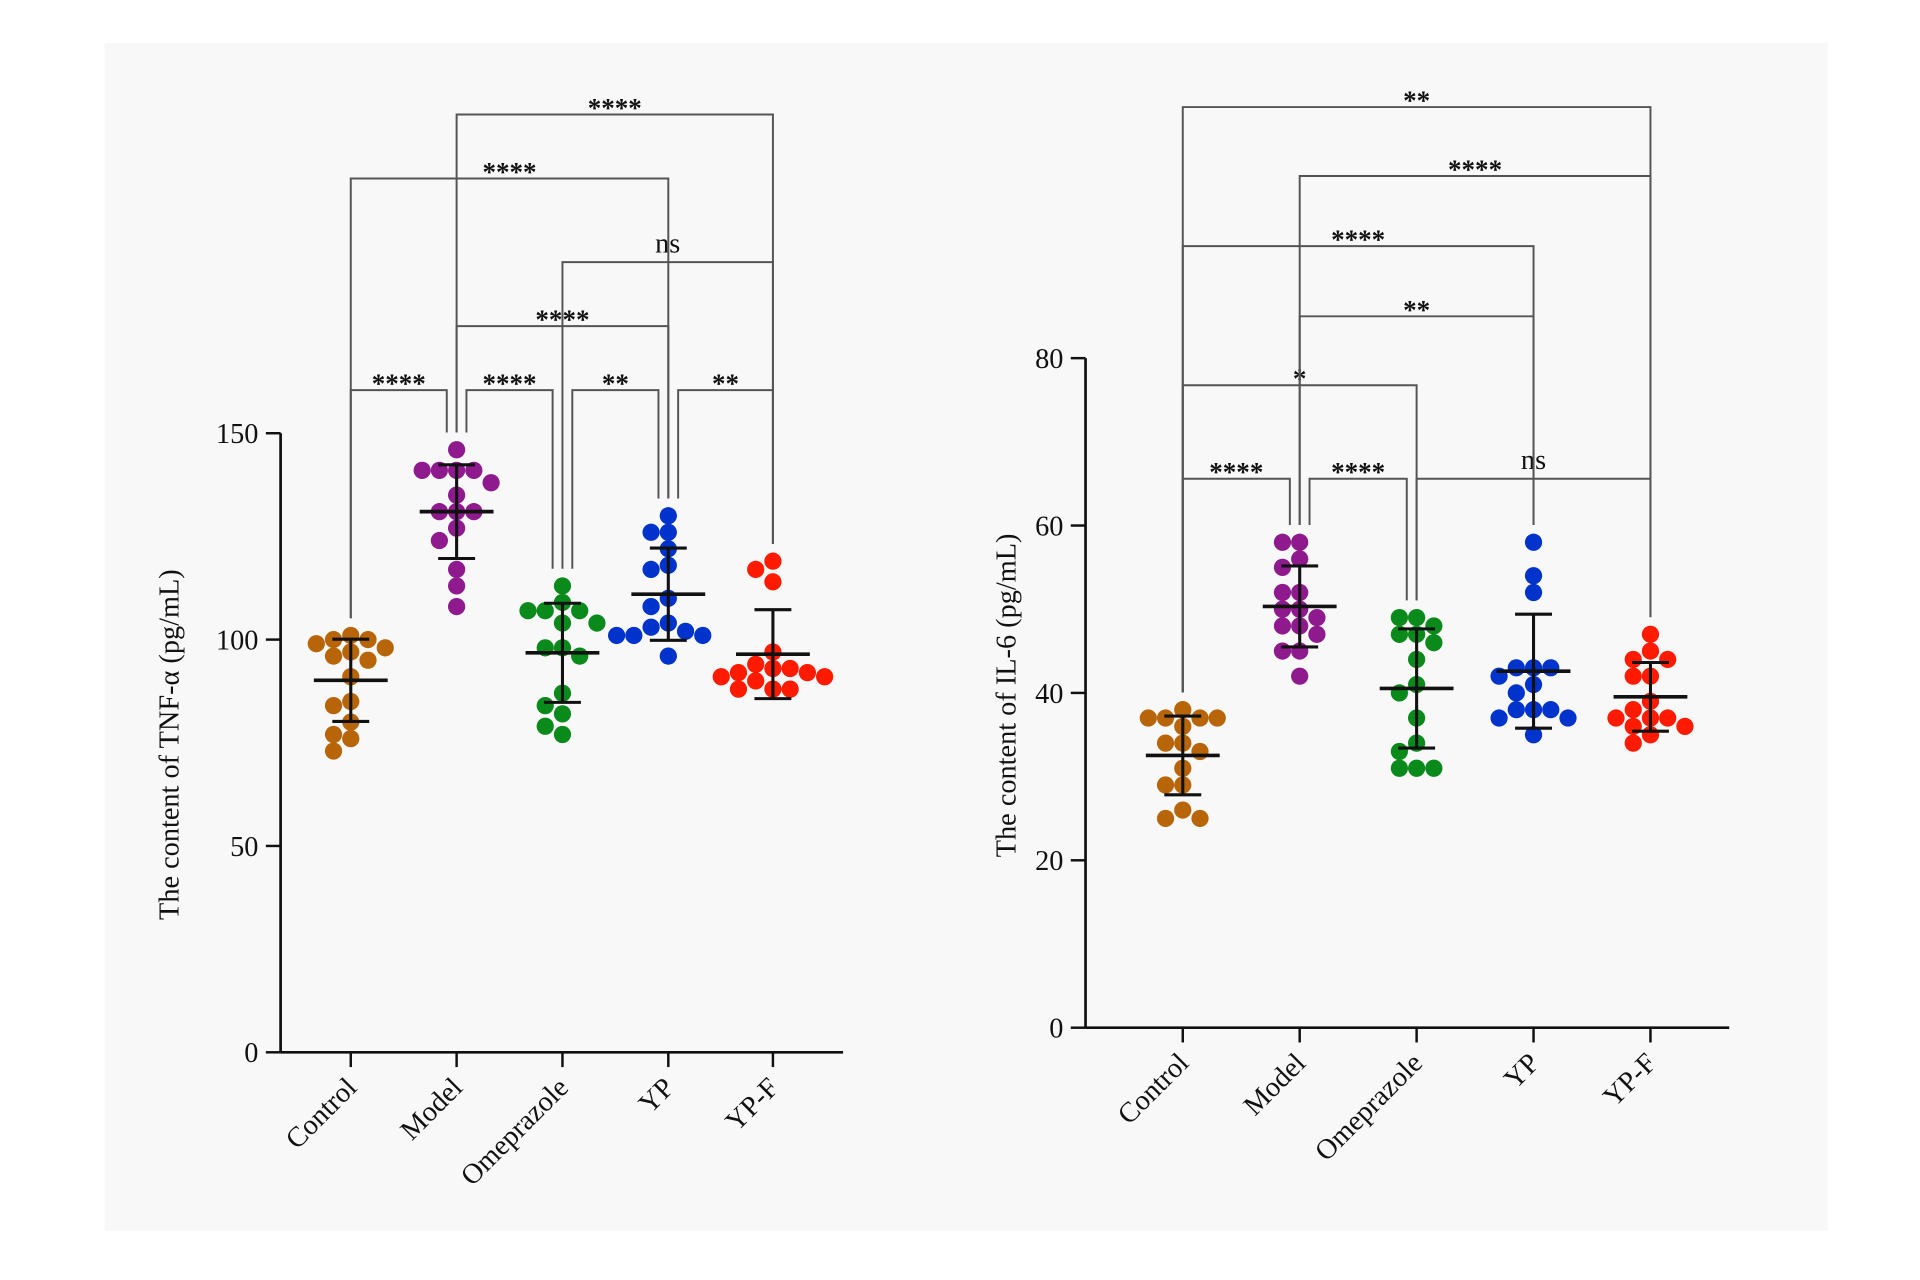 This screenshot has height=1280, width=1920. Describe the element at coordinates (251, 1053) in the screenshot. I see `y-tick-label: 0` at that location.